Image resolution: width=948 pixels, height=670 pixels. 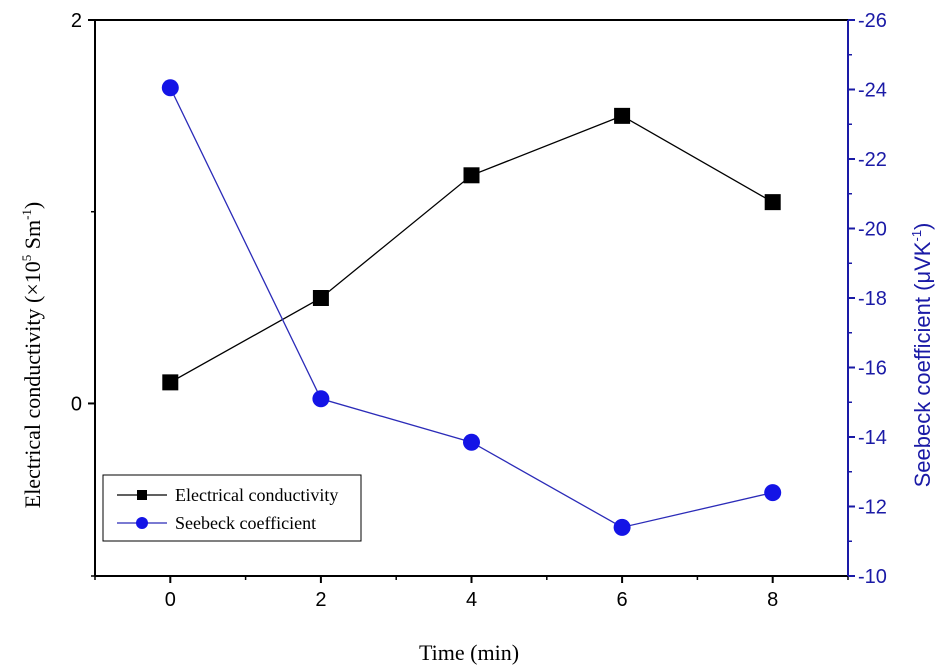 I want to click on x-tick-label: 6, so click(x=622, y=600).